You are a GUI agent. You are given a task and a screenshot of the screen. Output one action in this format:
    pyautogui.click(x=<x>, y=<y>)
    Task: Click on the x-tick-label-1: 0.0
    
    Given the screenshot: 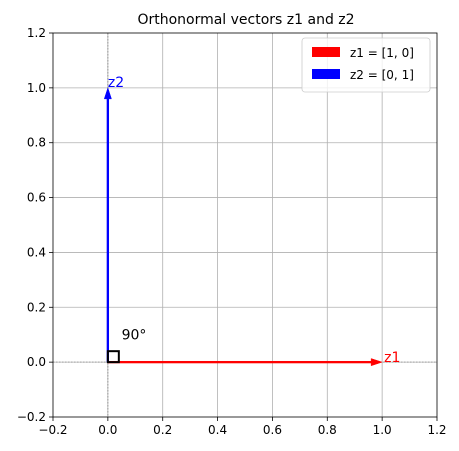 What is the action you would take?
    pyautogui.click(x=107, y=430)
    